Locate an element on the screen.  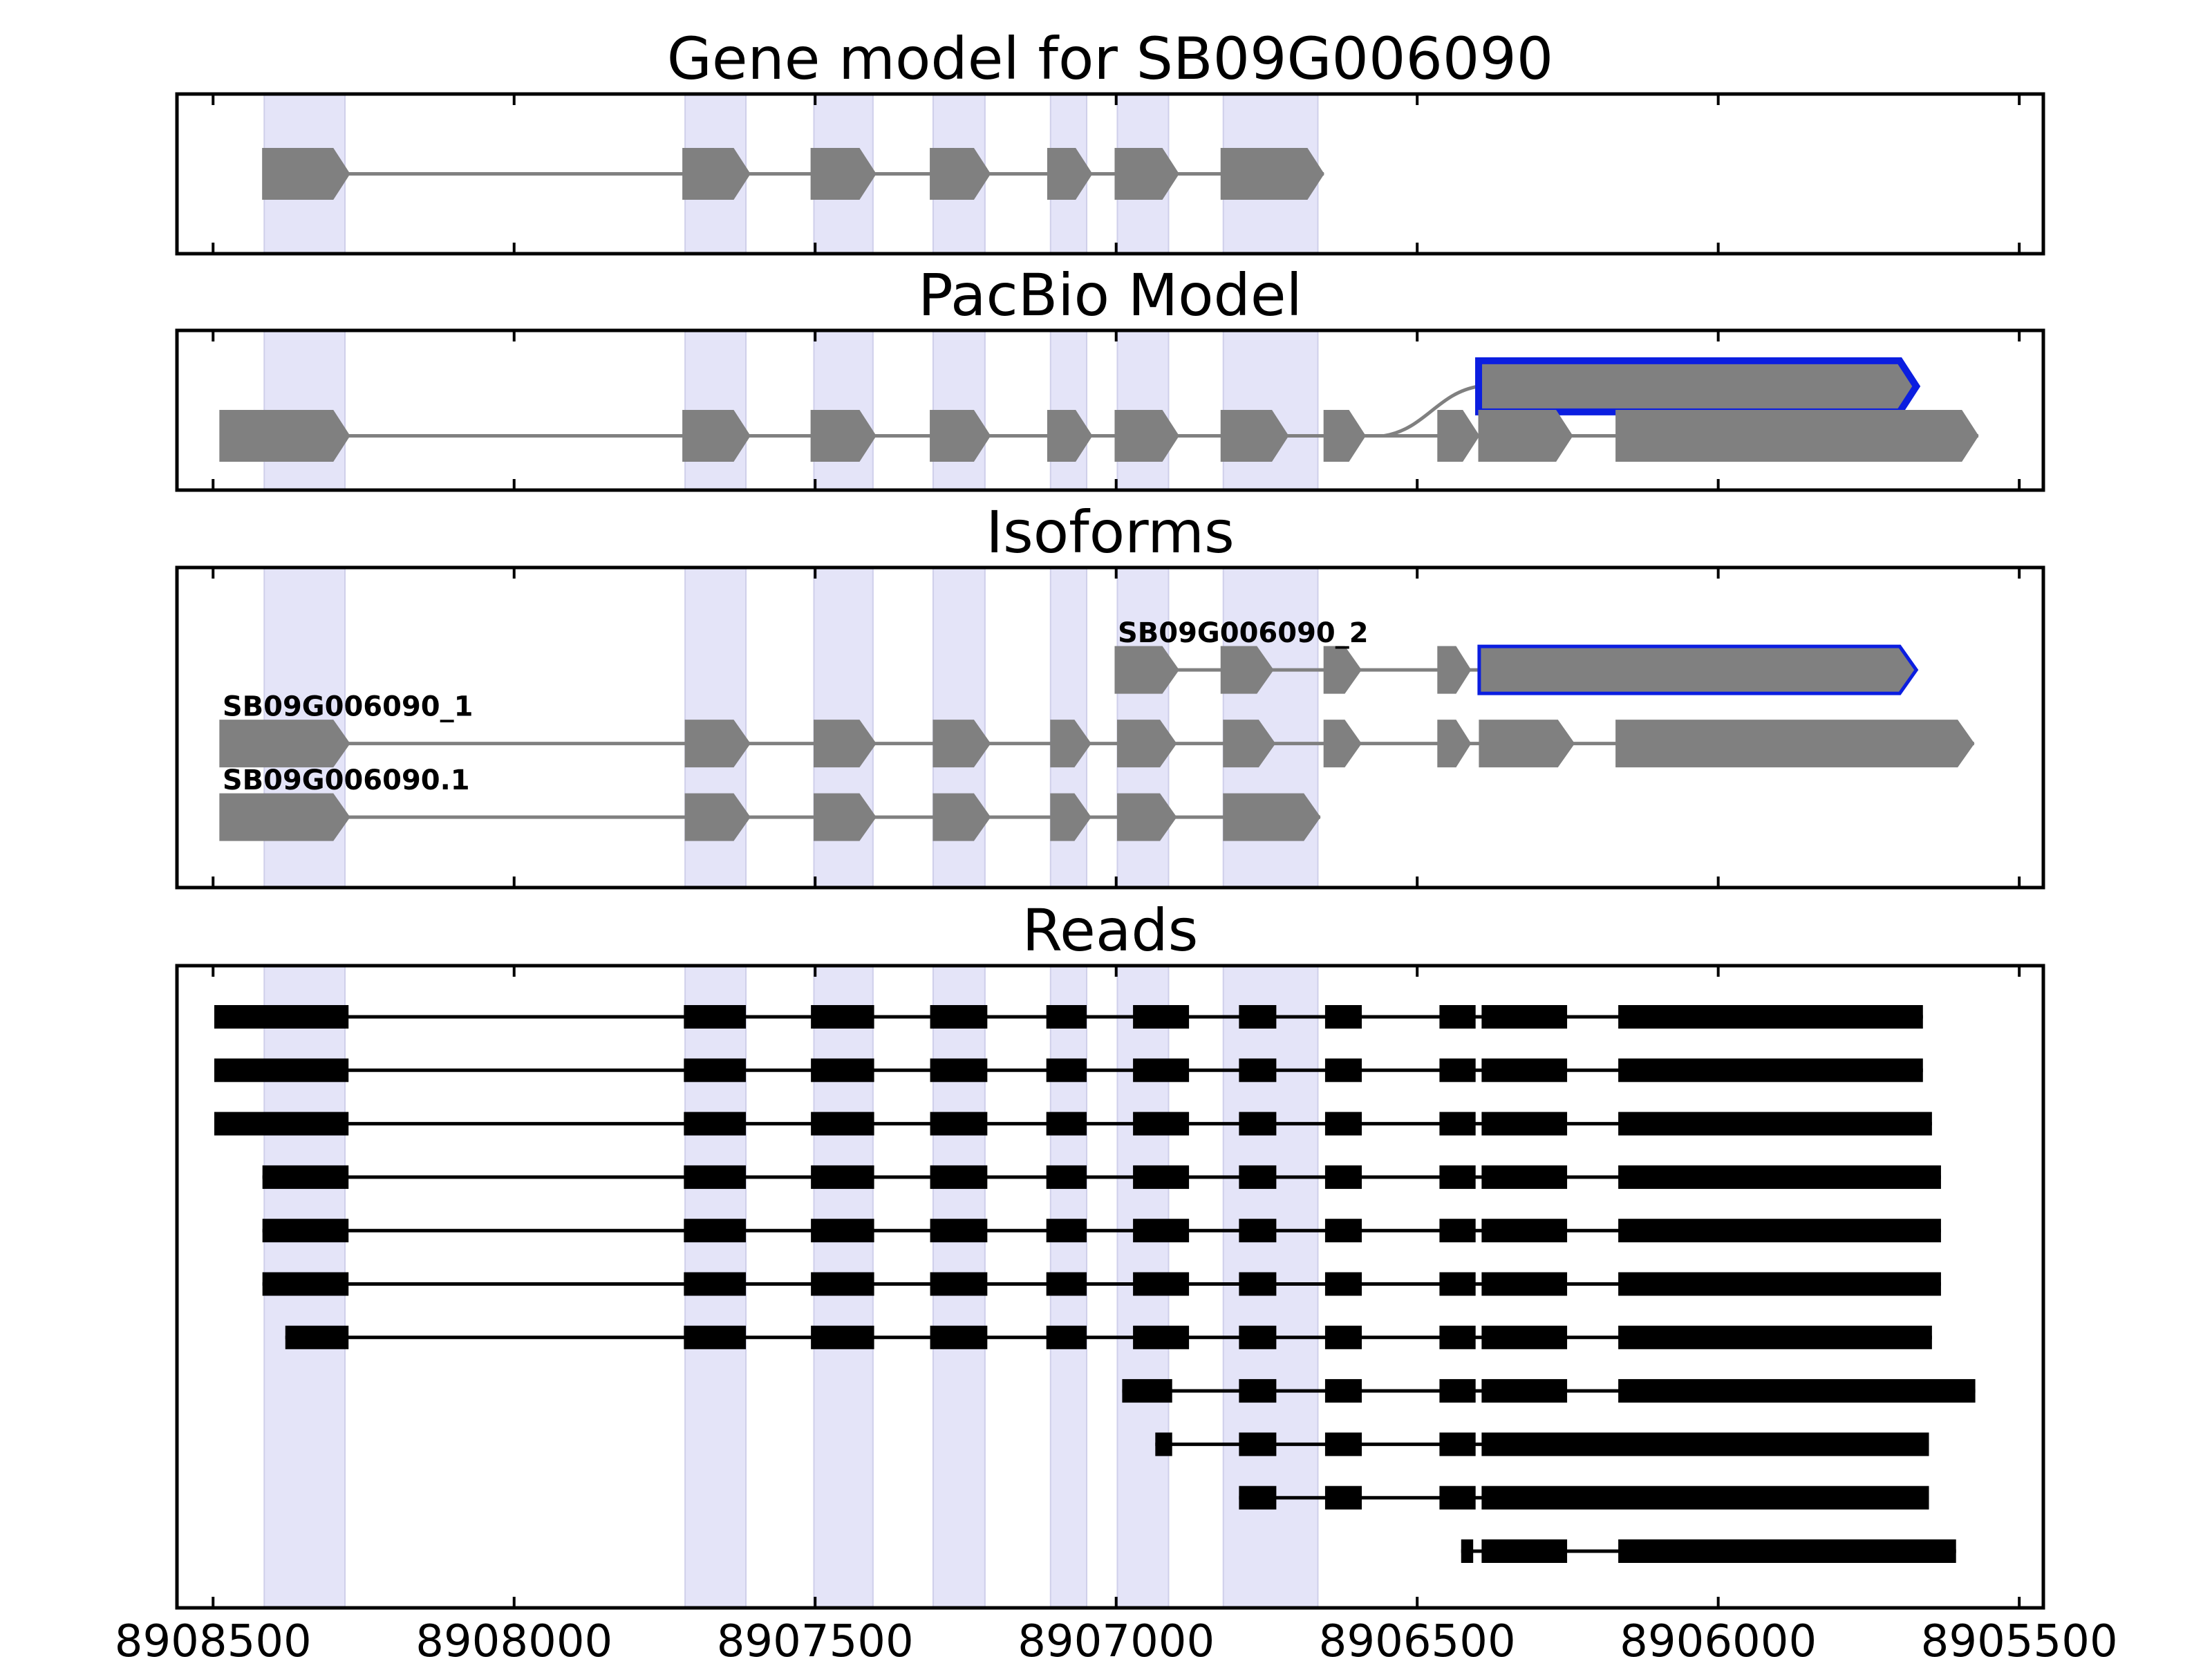
isoform-label: SB09G006090_2 is located at coordinates (1243, 633).